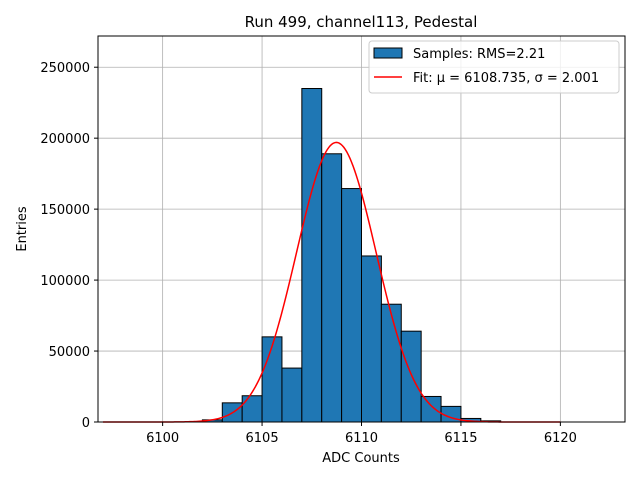 This screenshot has width=640, height=480. I want to click on legend-histogram-swatch, so click(388, 53).